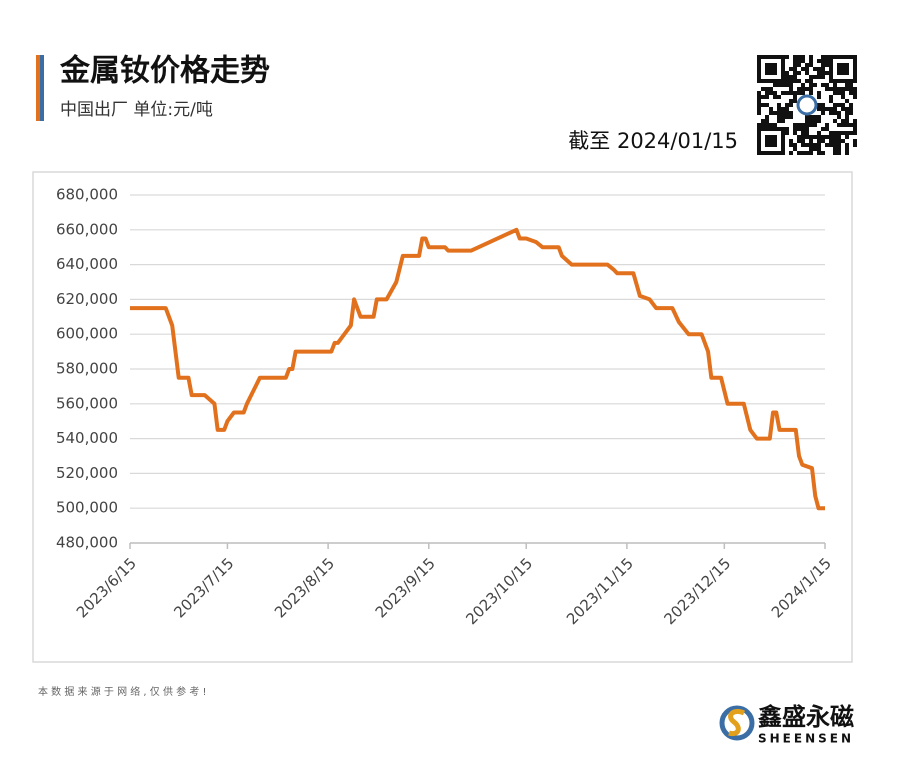  What do you see at coordinates (499, 591) in the screenshot?
I see `x-tick-label: 2023/10/15` at bounding box center [499, 591].